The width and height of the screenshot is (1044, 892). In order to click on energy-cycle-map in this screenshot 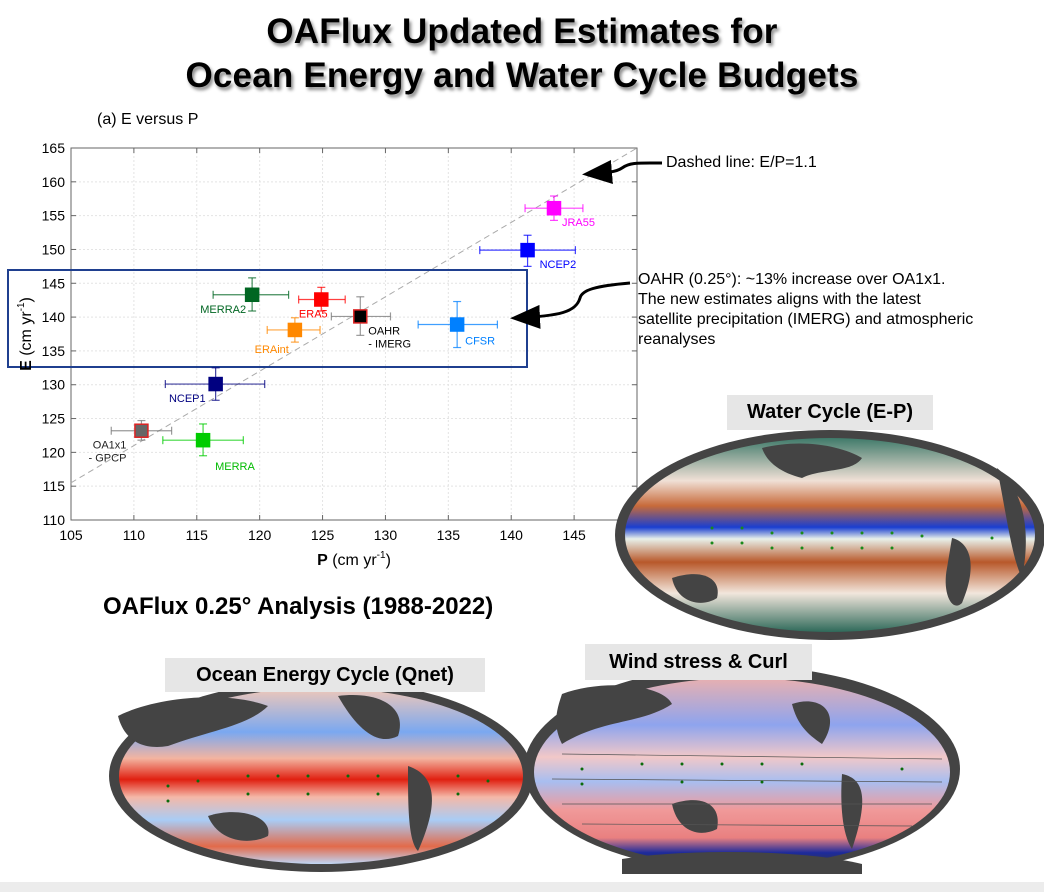, I will do `click(321, 776)`.